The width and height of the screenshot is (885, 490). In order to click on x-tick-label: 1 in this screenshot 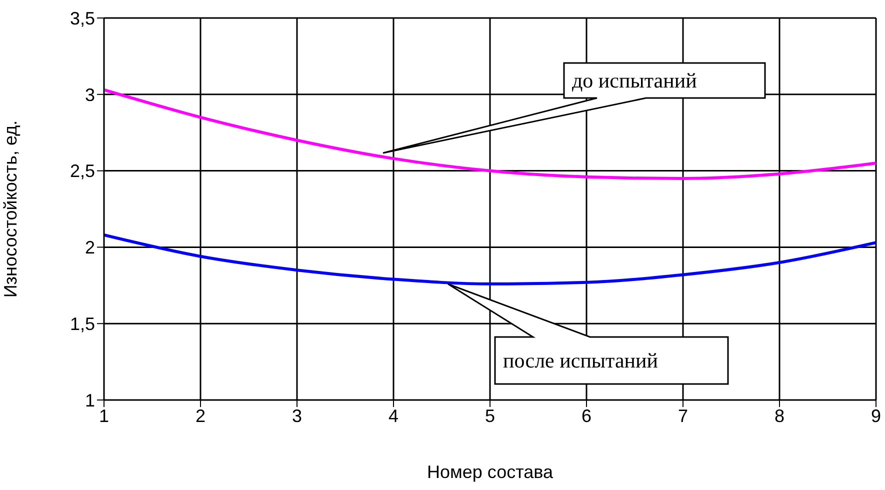, I will do `click(104, 416)`.